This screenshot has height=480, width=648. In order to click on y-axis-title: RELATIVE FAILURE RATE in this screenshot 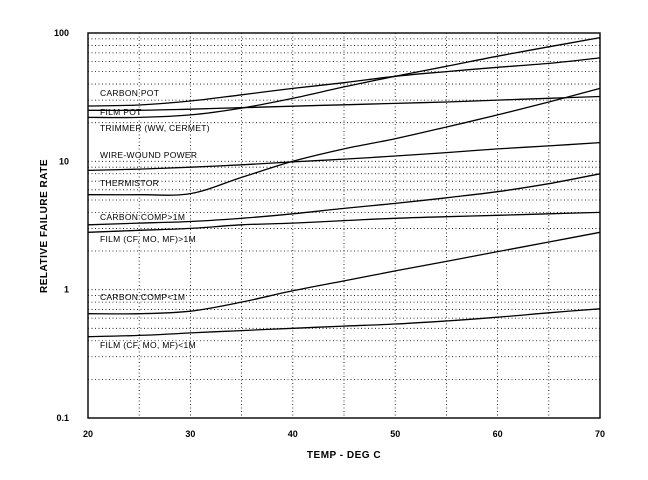, I will do `click(44, 226)`.